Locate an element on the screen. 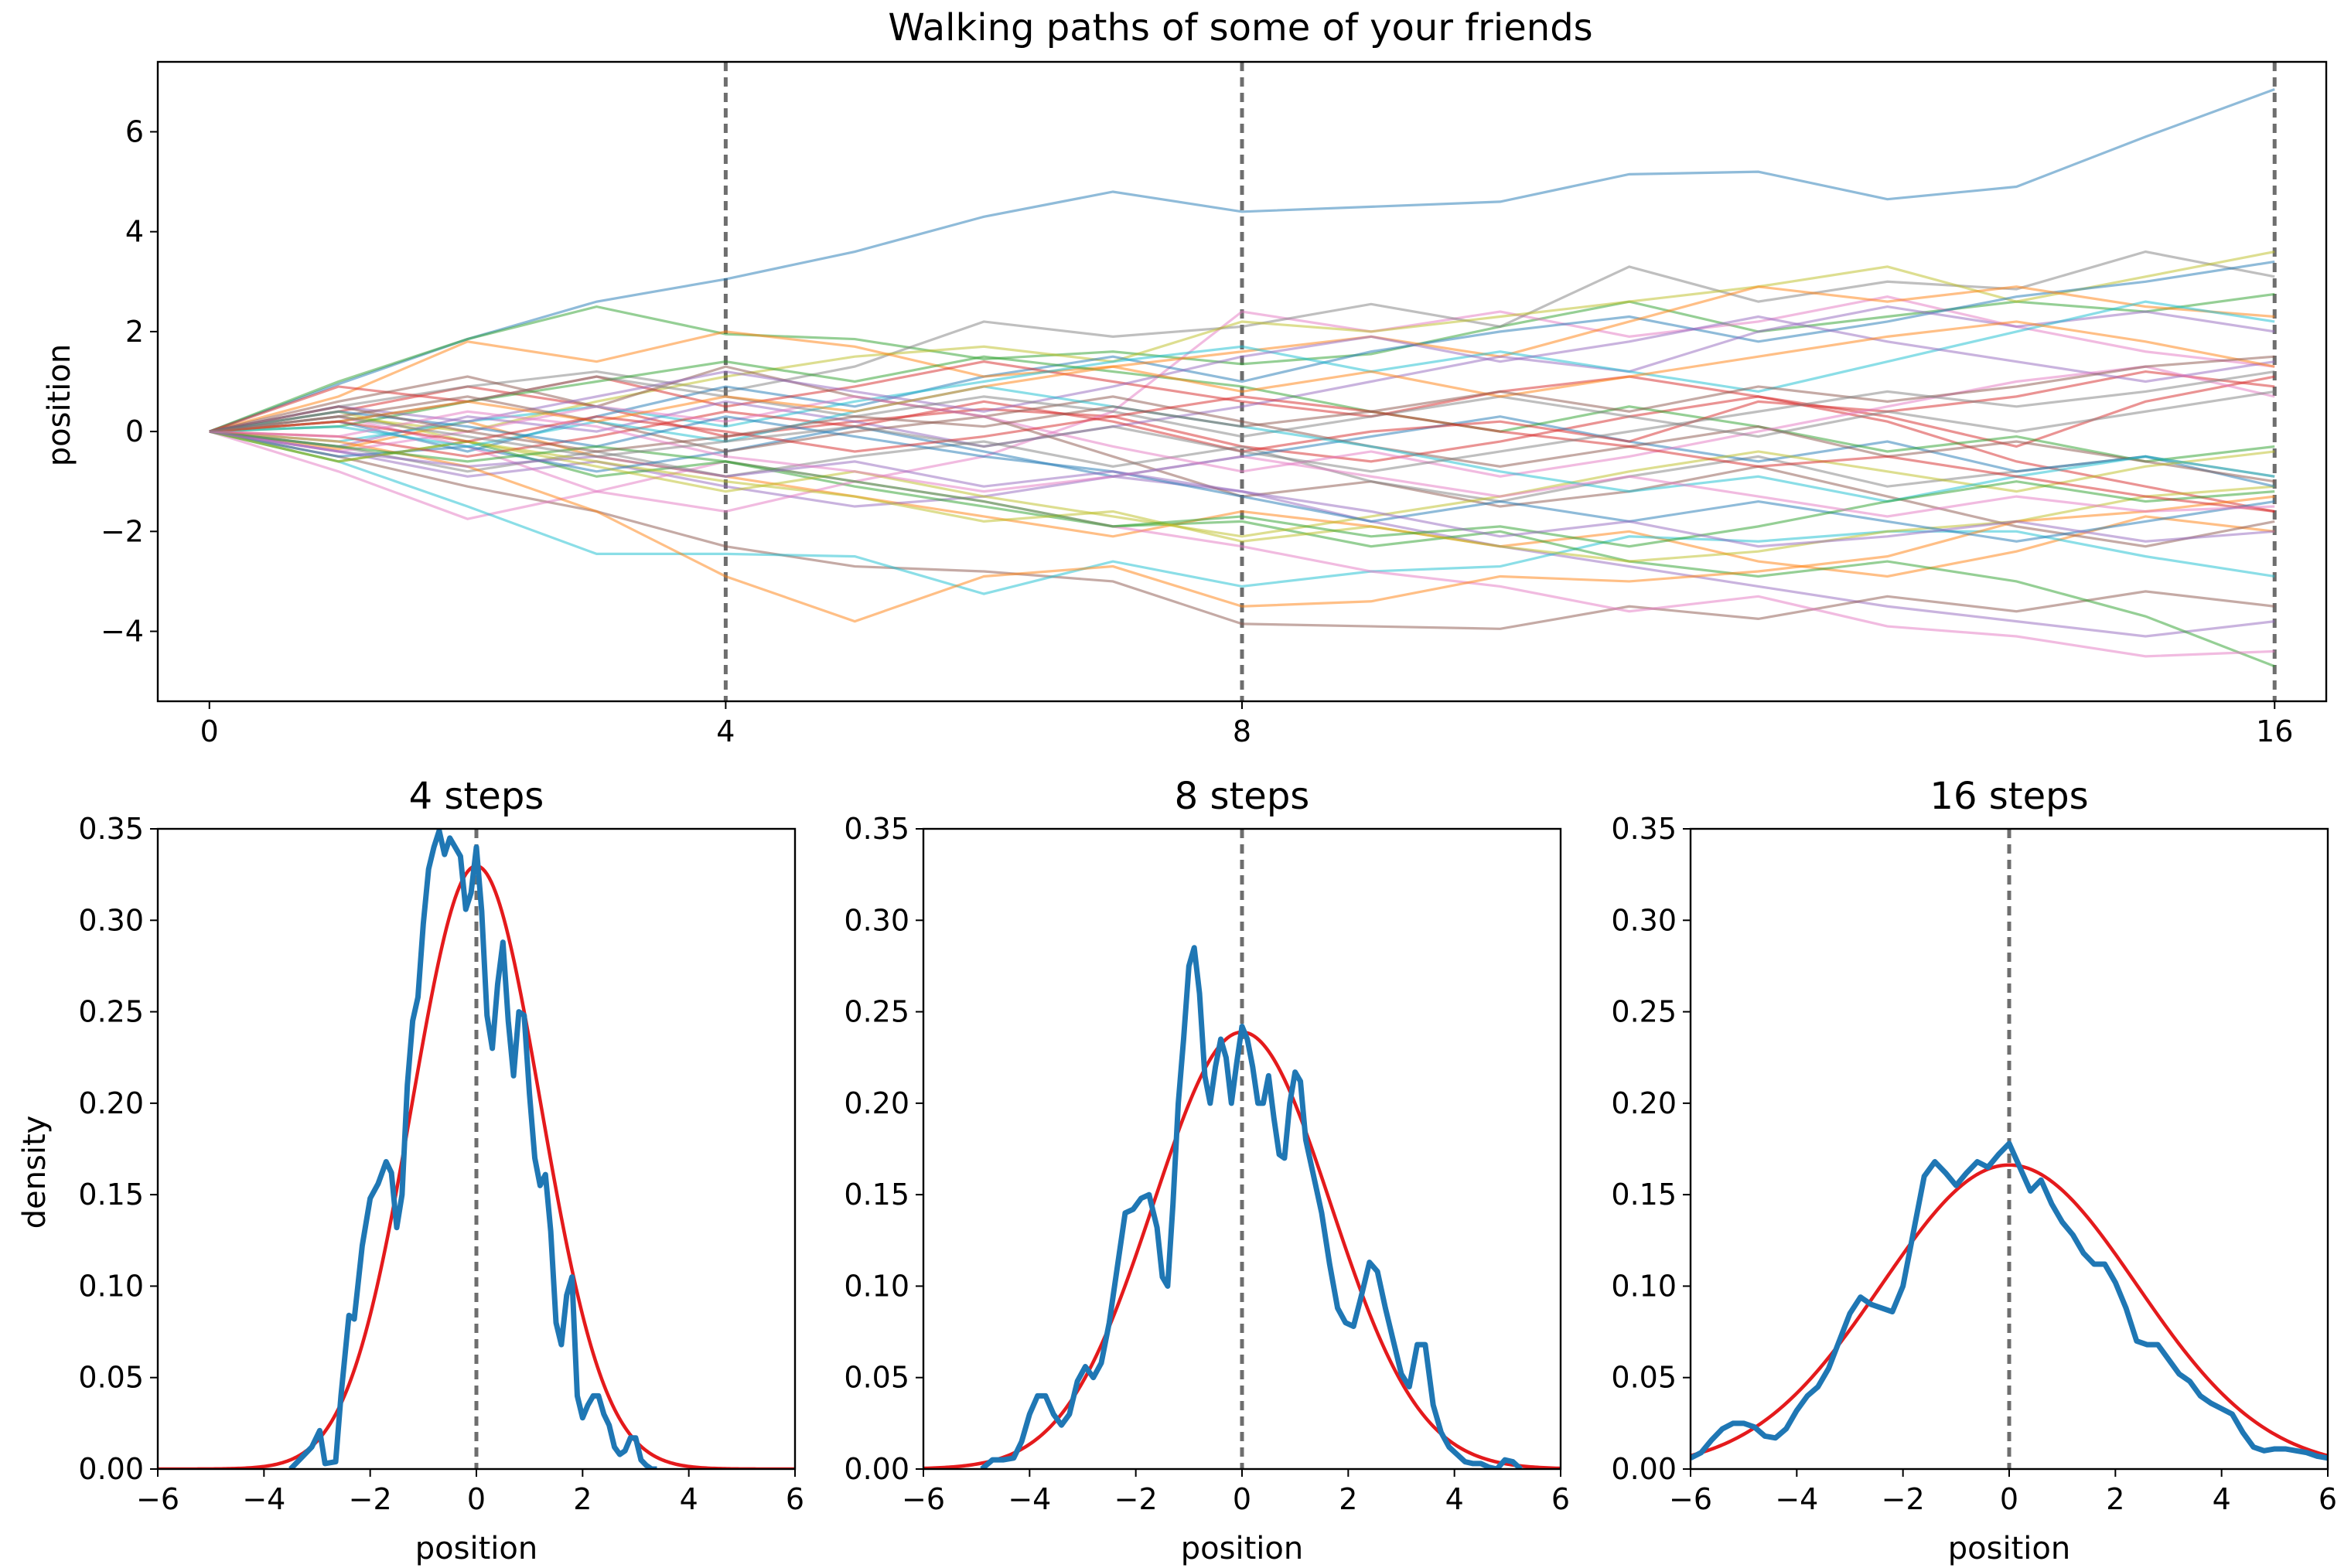  y-tick-label: 0 is located at coordinates (134, 431).